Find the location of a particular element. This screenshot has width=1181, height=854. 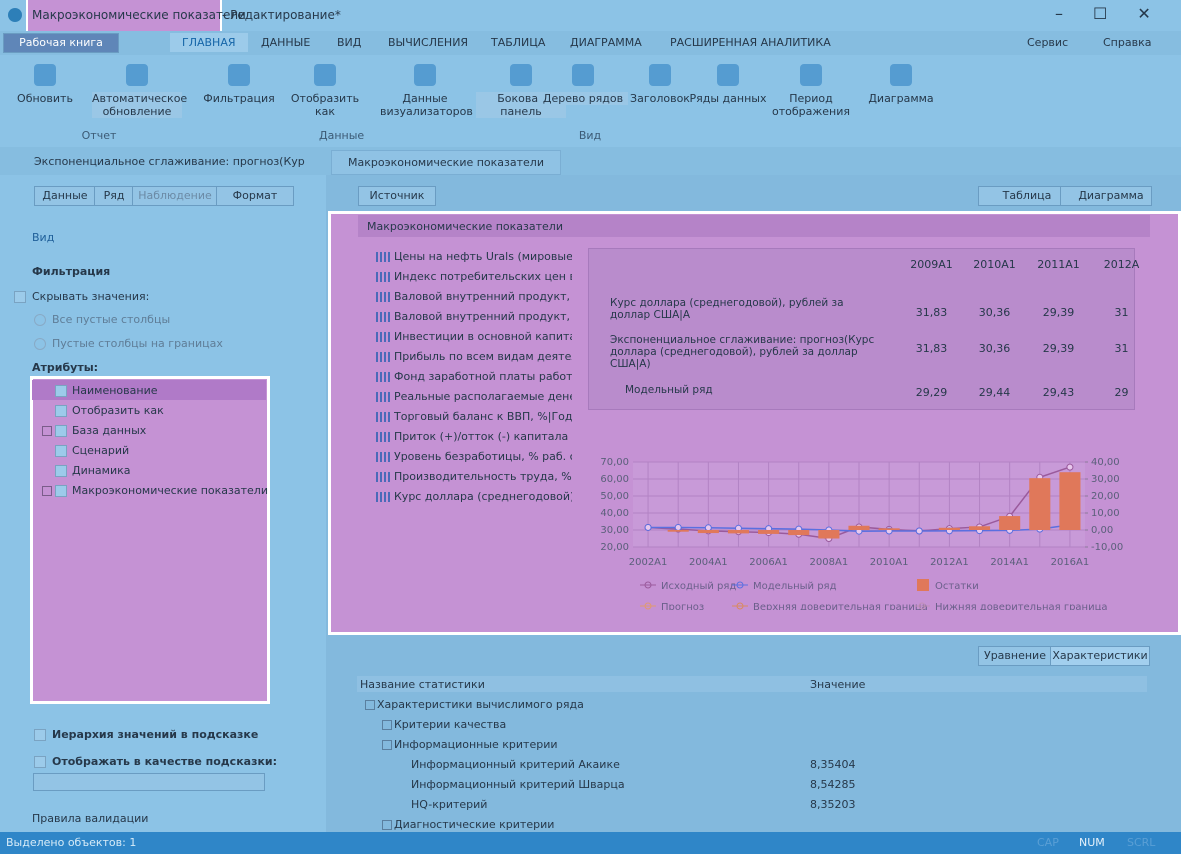

option-label: Отображать в качестве подсказки: is located at coordinates (165, 761).